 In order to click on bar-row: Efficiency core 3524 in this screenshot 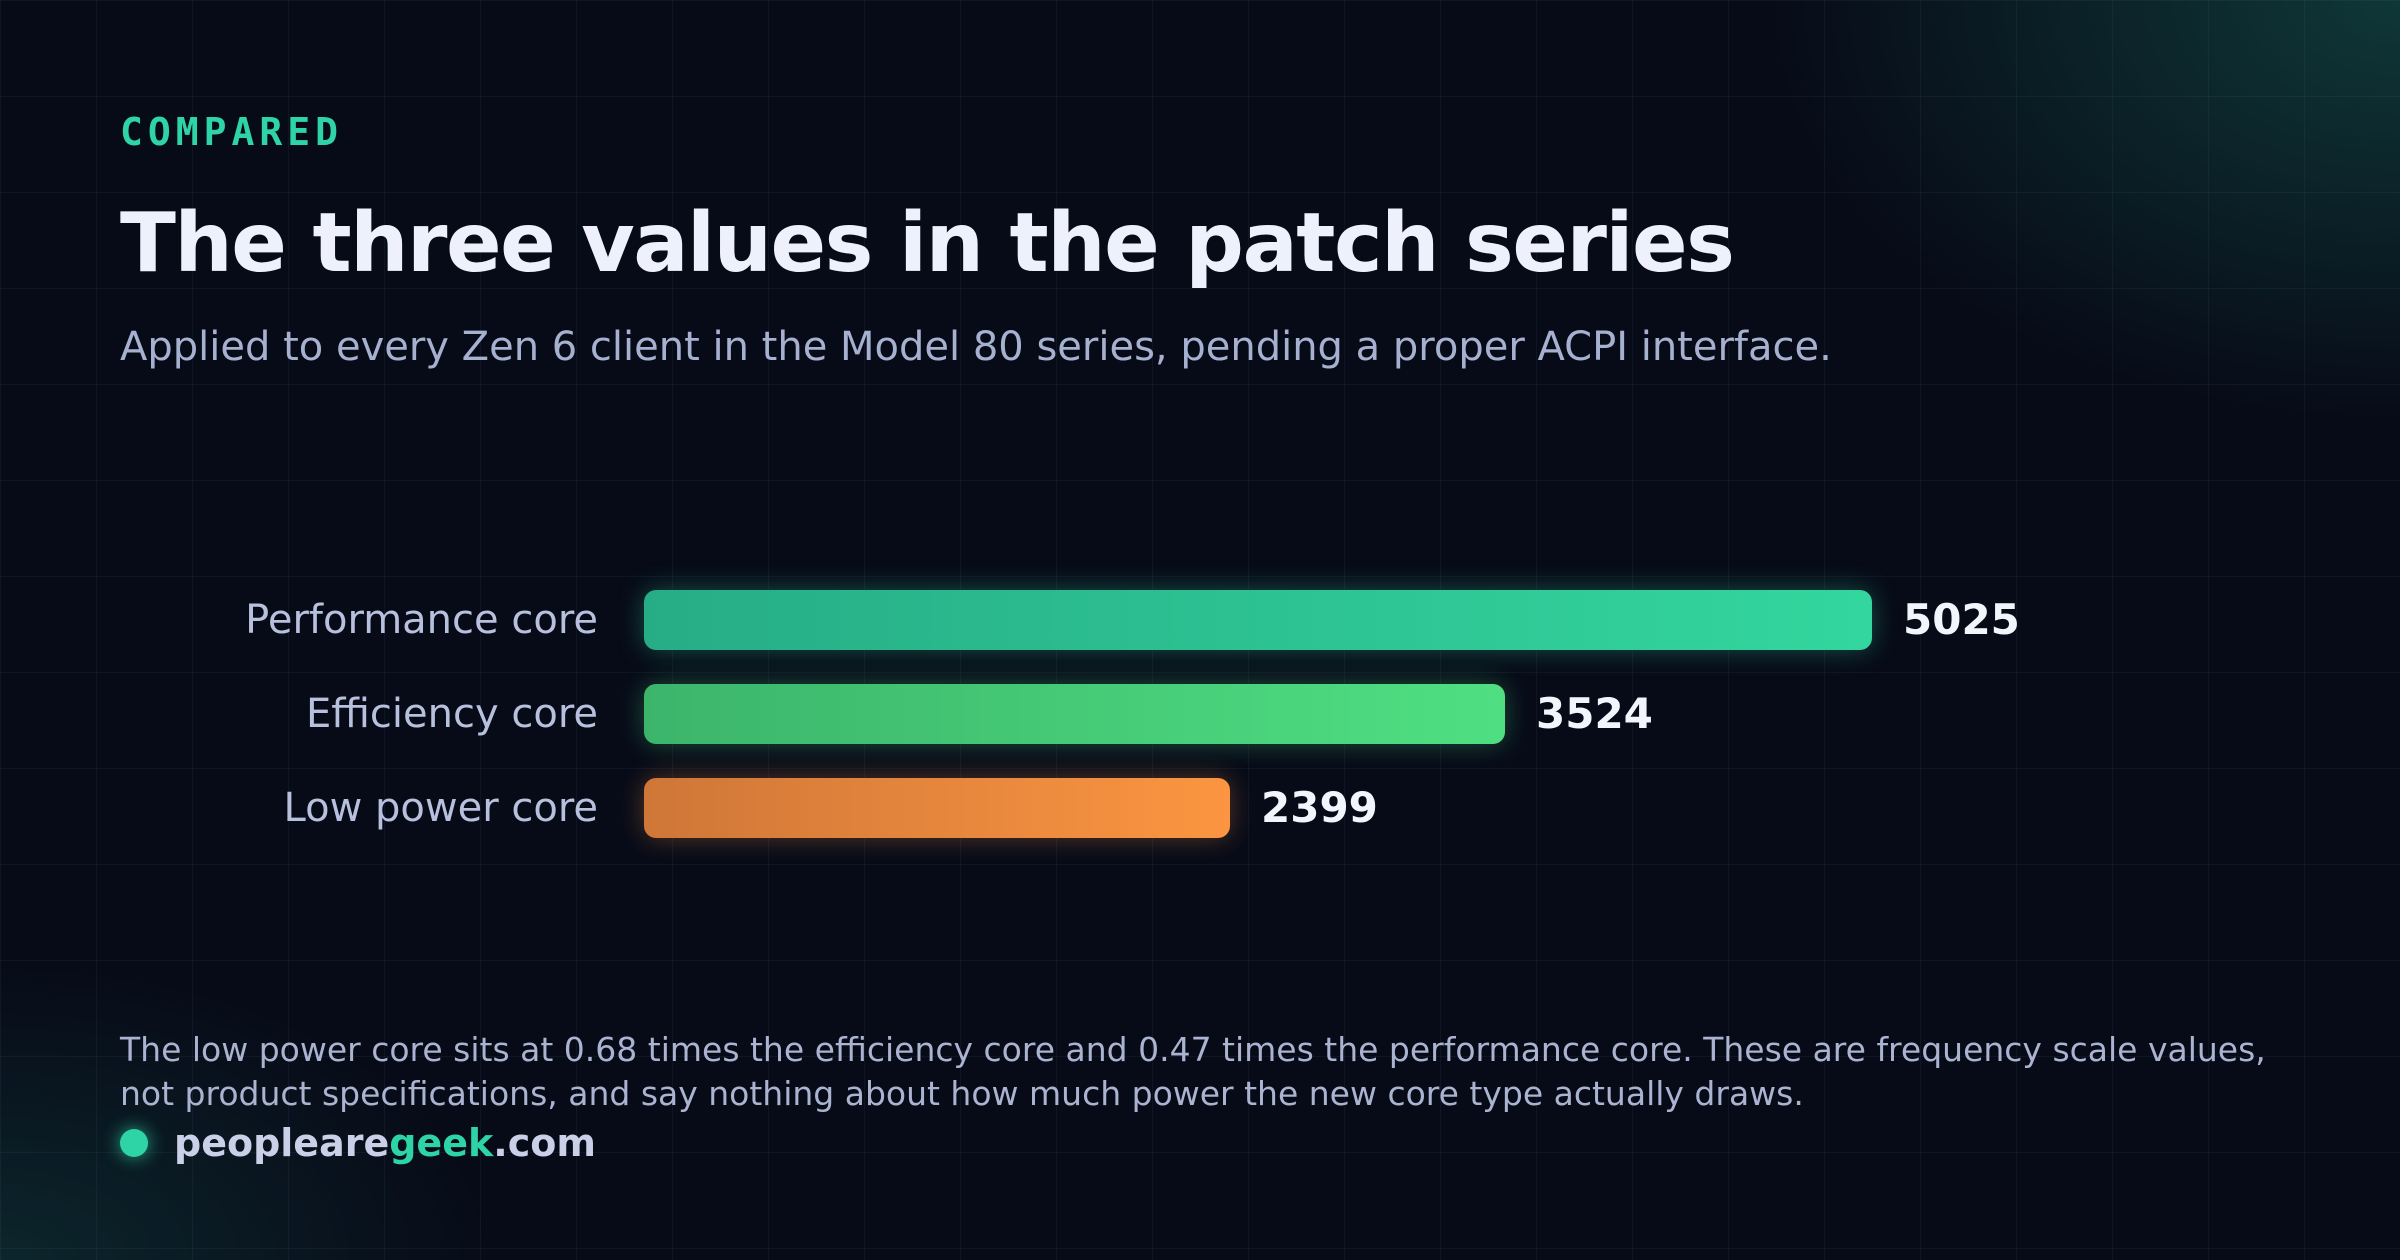, I will do `click(1200, 714)`.